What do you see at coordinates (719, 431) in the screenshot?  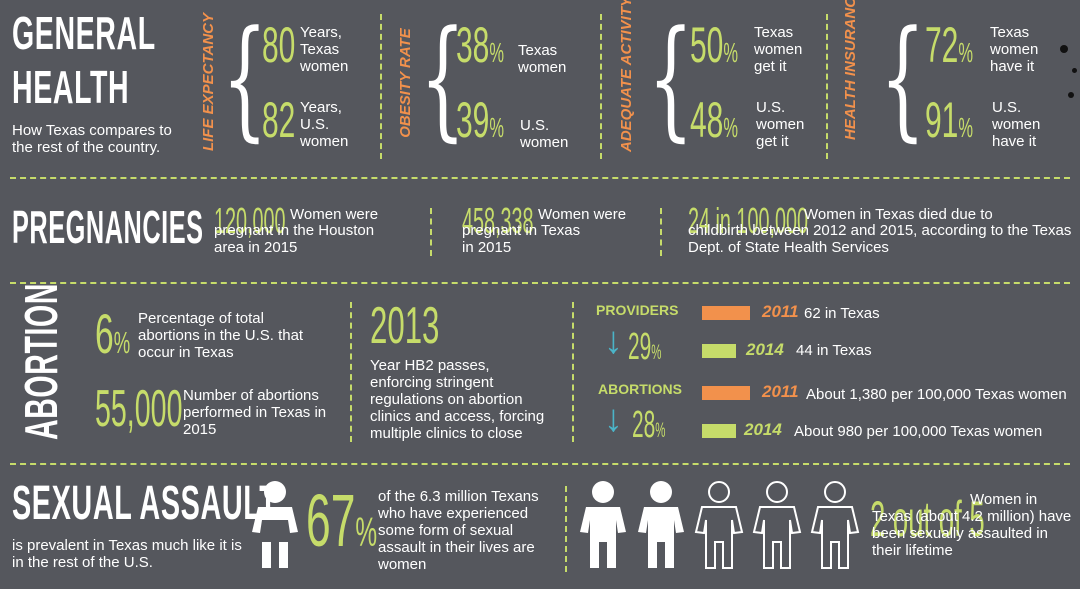 I see `bar-abortions-2014` at bounding box center [719, 431].